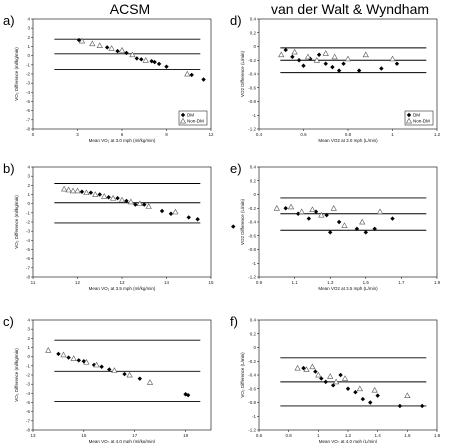 This screenshot has height=443, width=464. I want to click on y-tick-label: 0.2, so click(253, 32).